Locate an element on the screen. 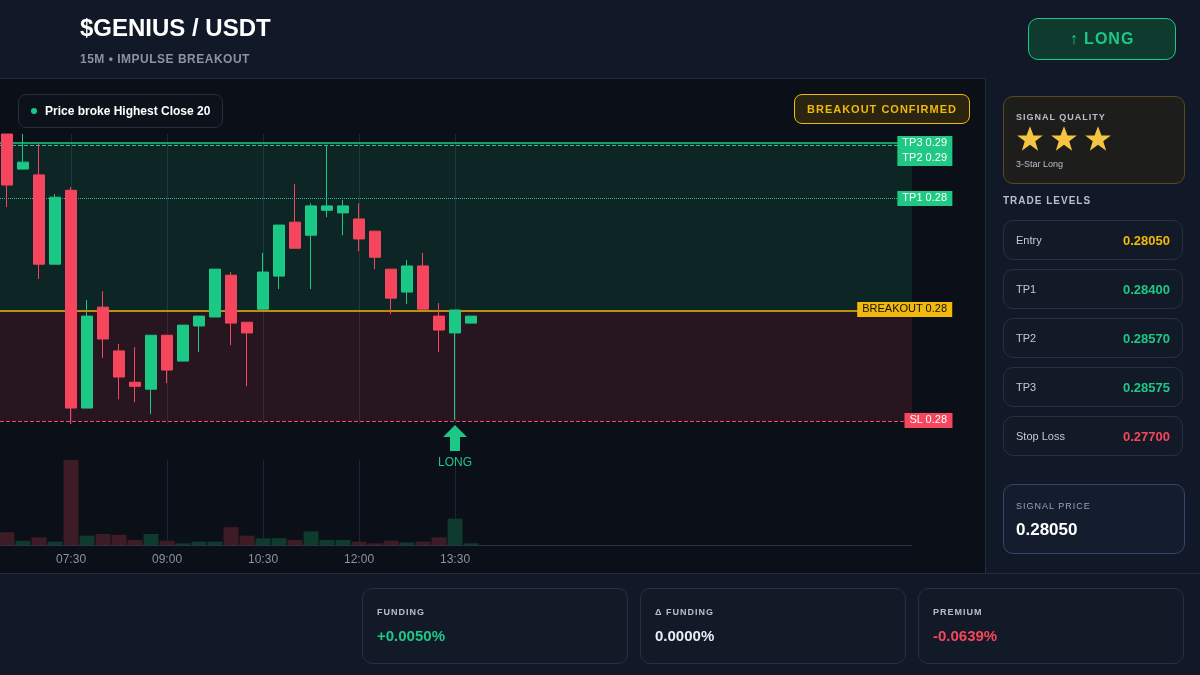 The height and width of the screenshot is (675, 1200). legend-label: TP2 0.29 is located at coordinates (924, 158).